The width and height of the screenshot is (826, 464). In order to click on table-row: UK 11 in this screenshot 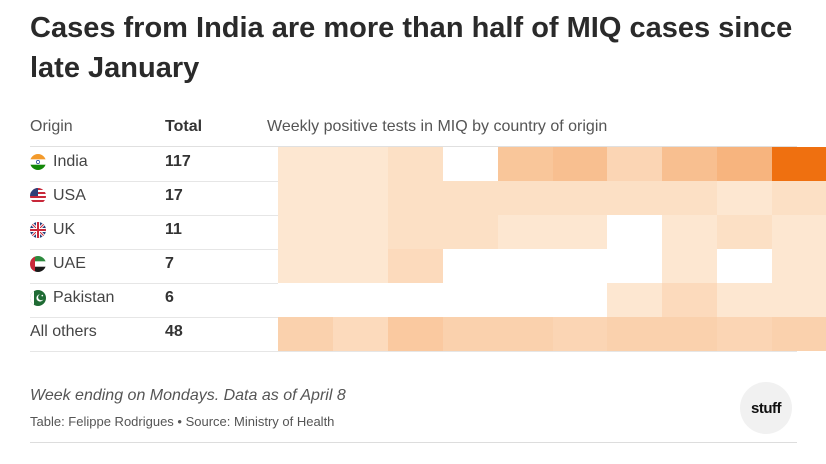, I will do `click(428, 232)`.